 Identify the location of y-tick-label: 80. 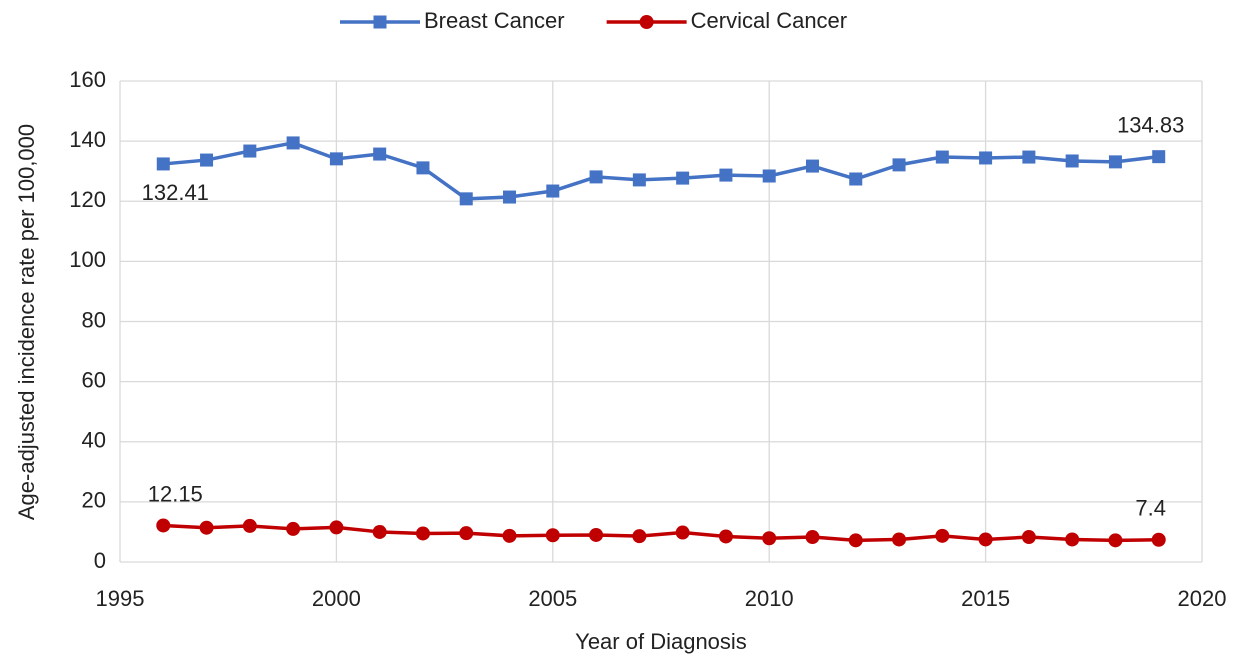
(94, 319).